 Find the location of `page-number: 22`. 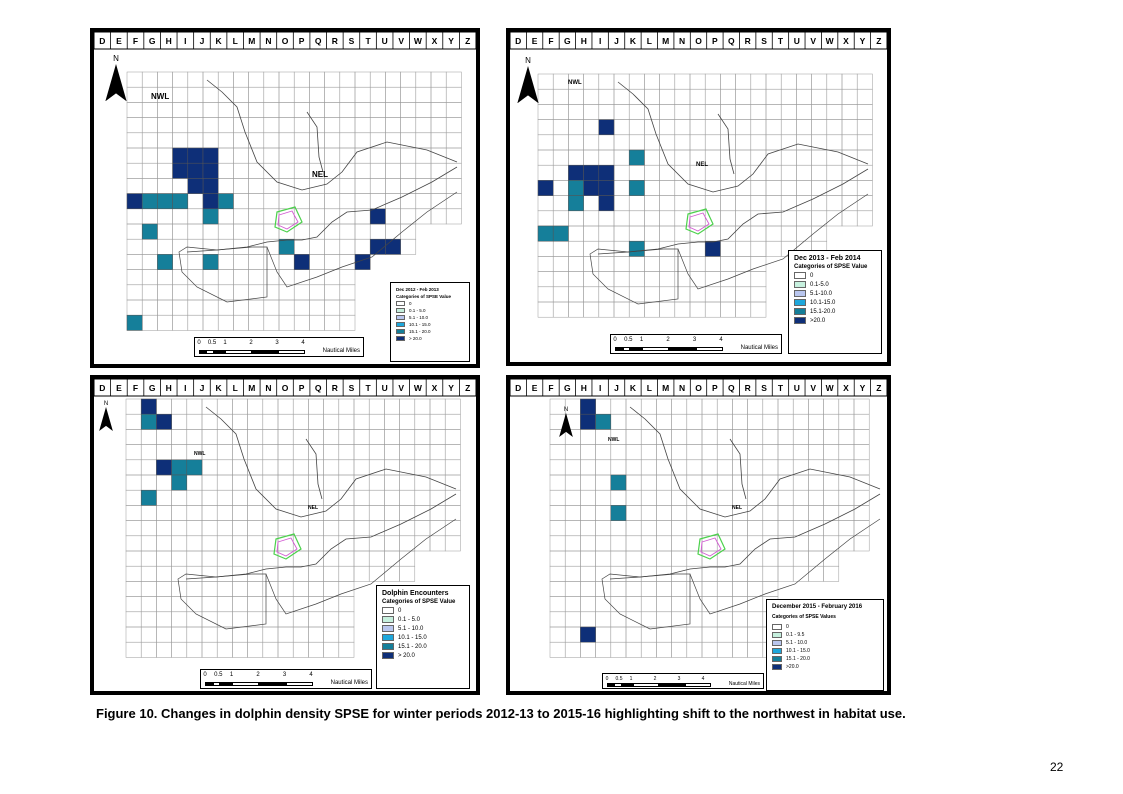

page-number: 22 is located at coordinates (1057, 767).